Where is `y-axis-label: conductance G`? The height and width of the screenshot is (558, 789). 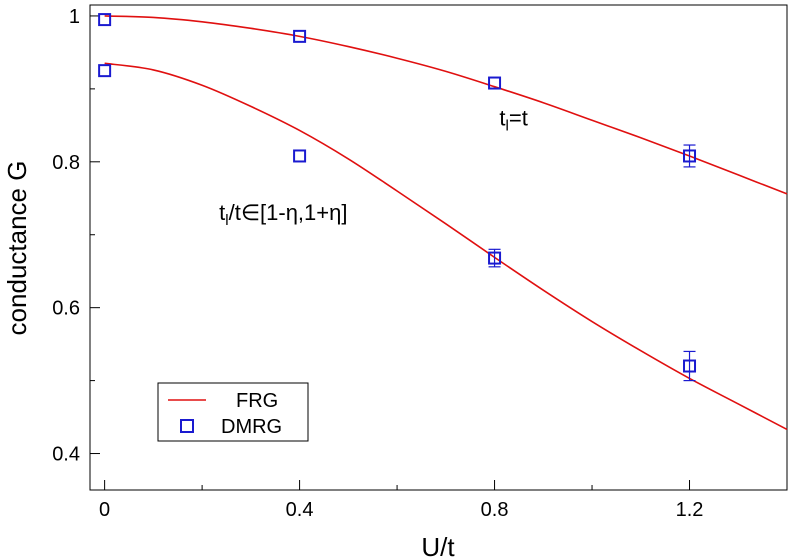 y-axis-label: conductance G is located at coordinates (17, 248).